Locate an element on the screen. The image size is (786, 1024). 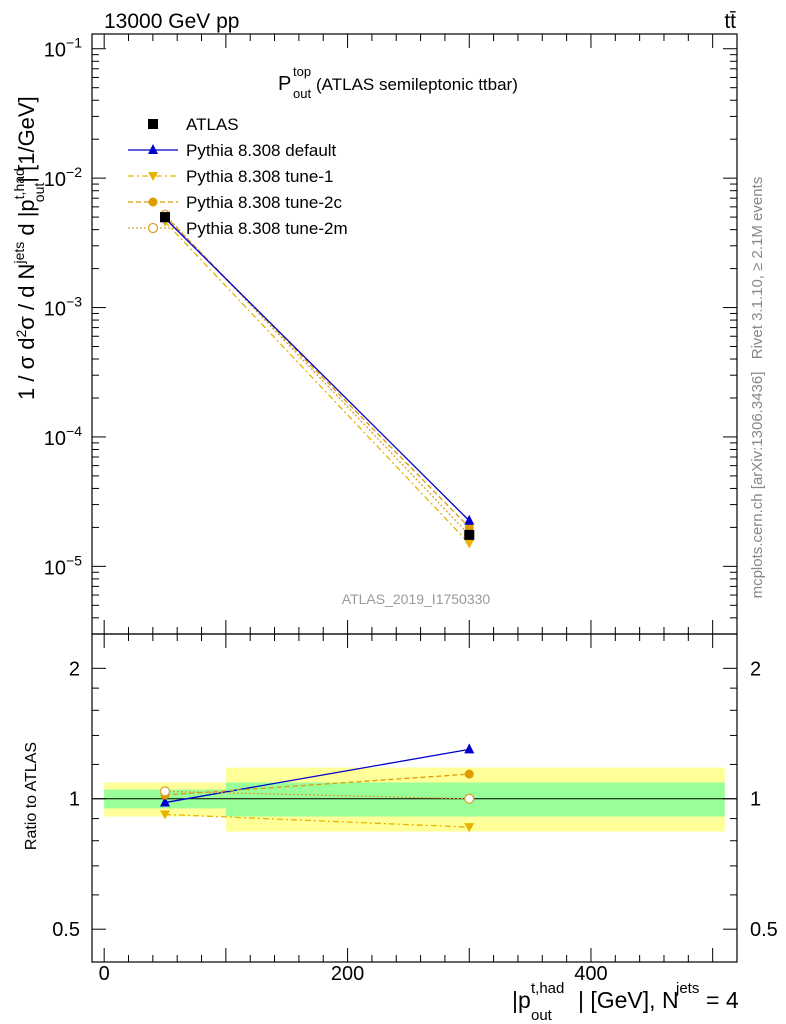
analysis-watermark: ATLAS_2019_I1750330 is located at coordinates (416, 599).